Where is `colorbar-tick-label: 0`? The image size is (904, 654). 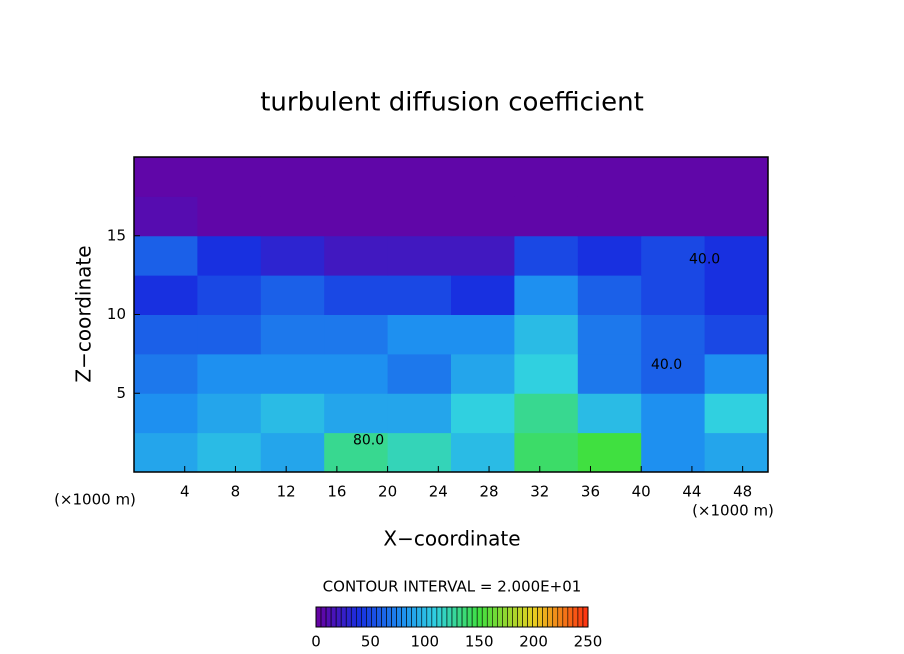
colorbar-tick-label: 0 is located at coordinates (316, 642).